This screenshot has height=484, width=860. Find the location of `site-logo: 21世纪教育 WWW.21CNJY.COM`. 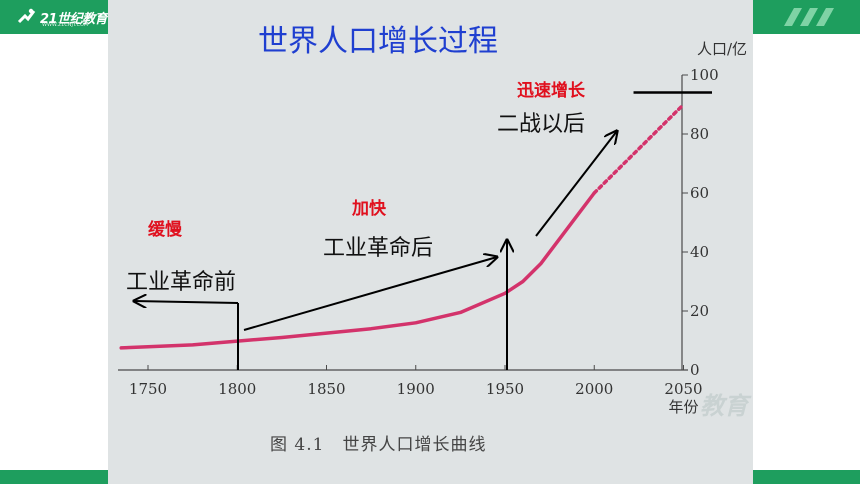

site-logo: 21世纪教育 WWW.21CNJY.COM is located at coordinates (62, 18).